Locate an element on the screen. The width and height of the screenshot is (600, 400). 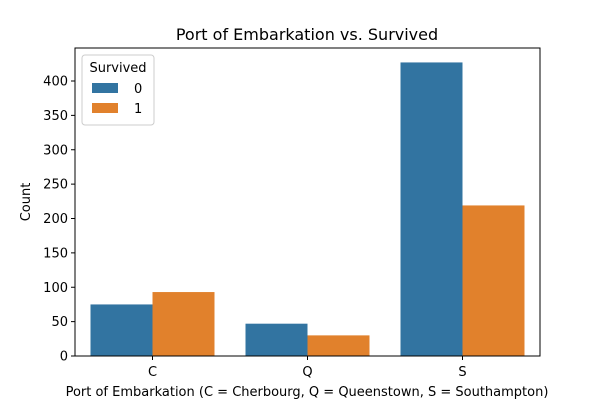
y-tick-label: 50 is located at coordinates (59, 322).